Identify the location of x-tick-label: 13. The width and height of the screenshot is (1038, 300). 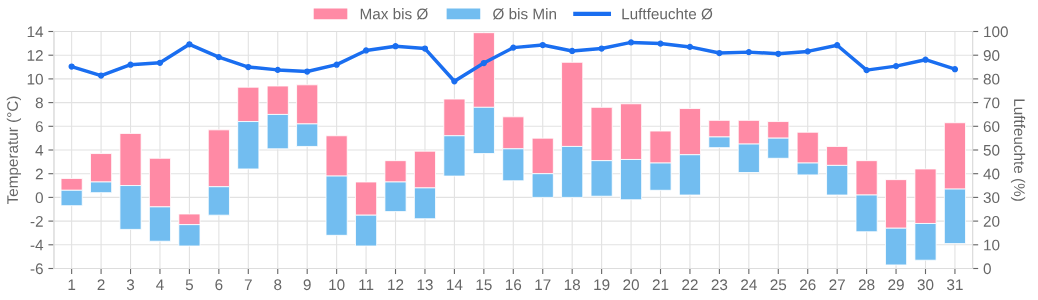
(425, 285).